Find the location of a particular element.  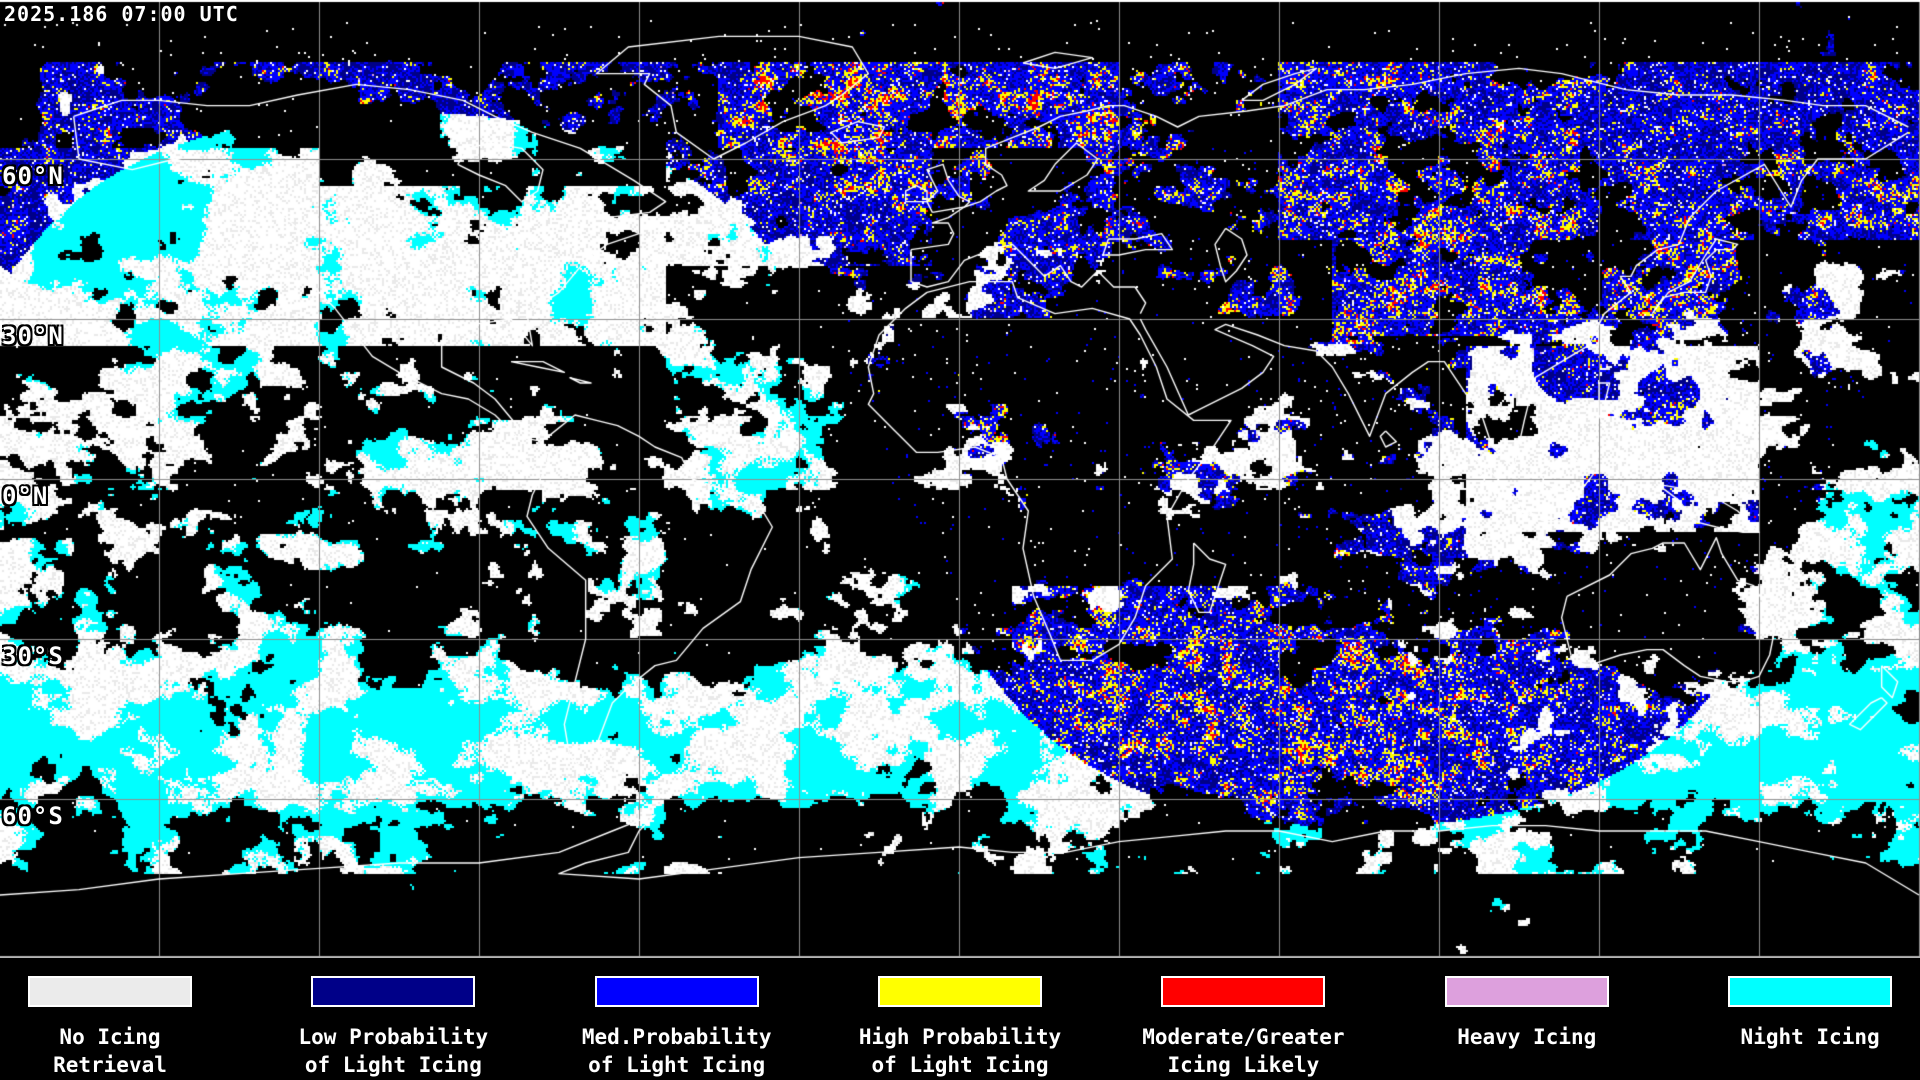

legend-label-line2: Retrieval is located at coordinates (110, 1065).